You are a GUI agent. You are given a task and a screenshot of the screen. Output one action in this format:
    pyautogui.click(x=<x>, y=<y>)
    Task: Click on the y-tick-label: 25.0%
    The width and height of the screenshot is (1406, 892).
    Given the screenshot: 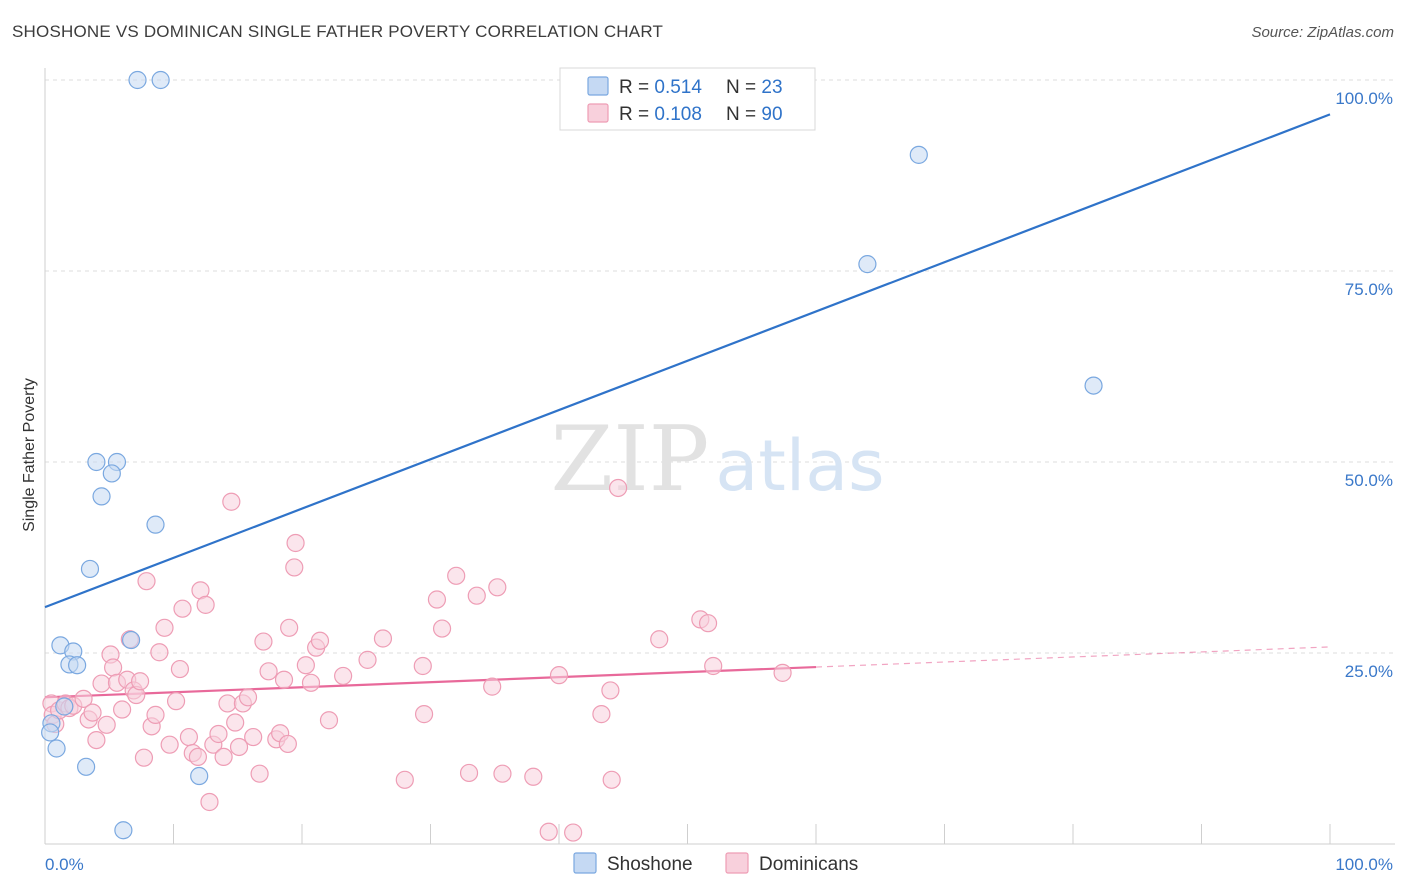 What is the action you would take?
    pyautogui.click(x=1369, y=671)
    